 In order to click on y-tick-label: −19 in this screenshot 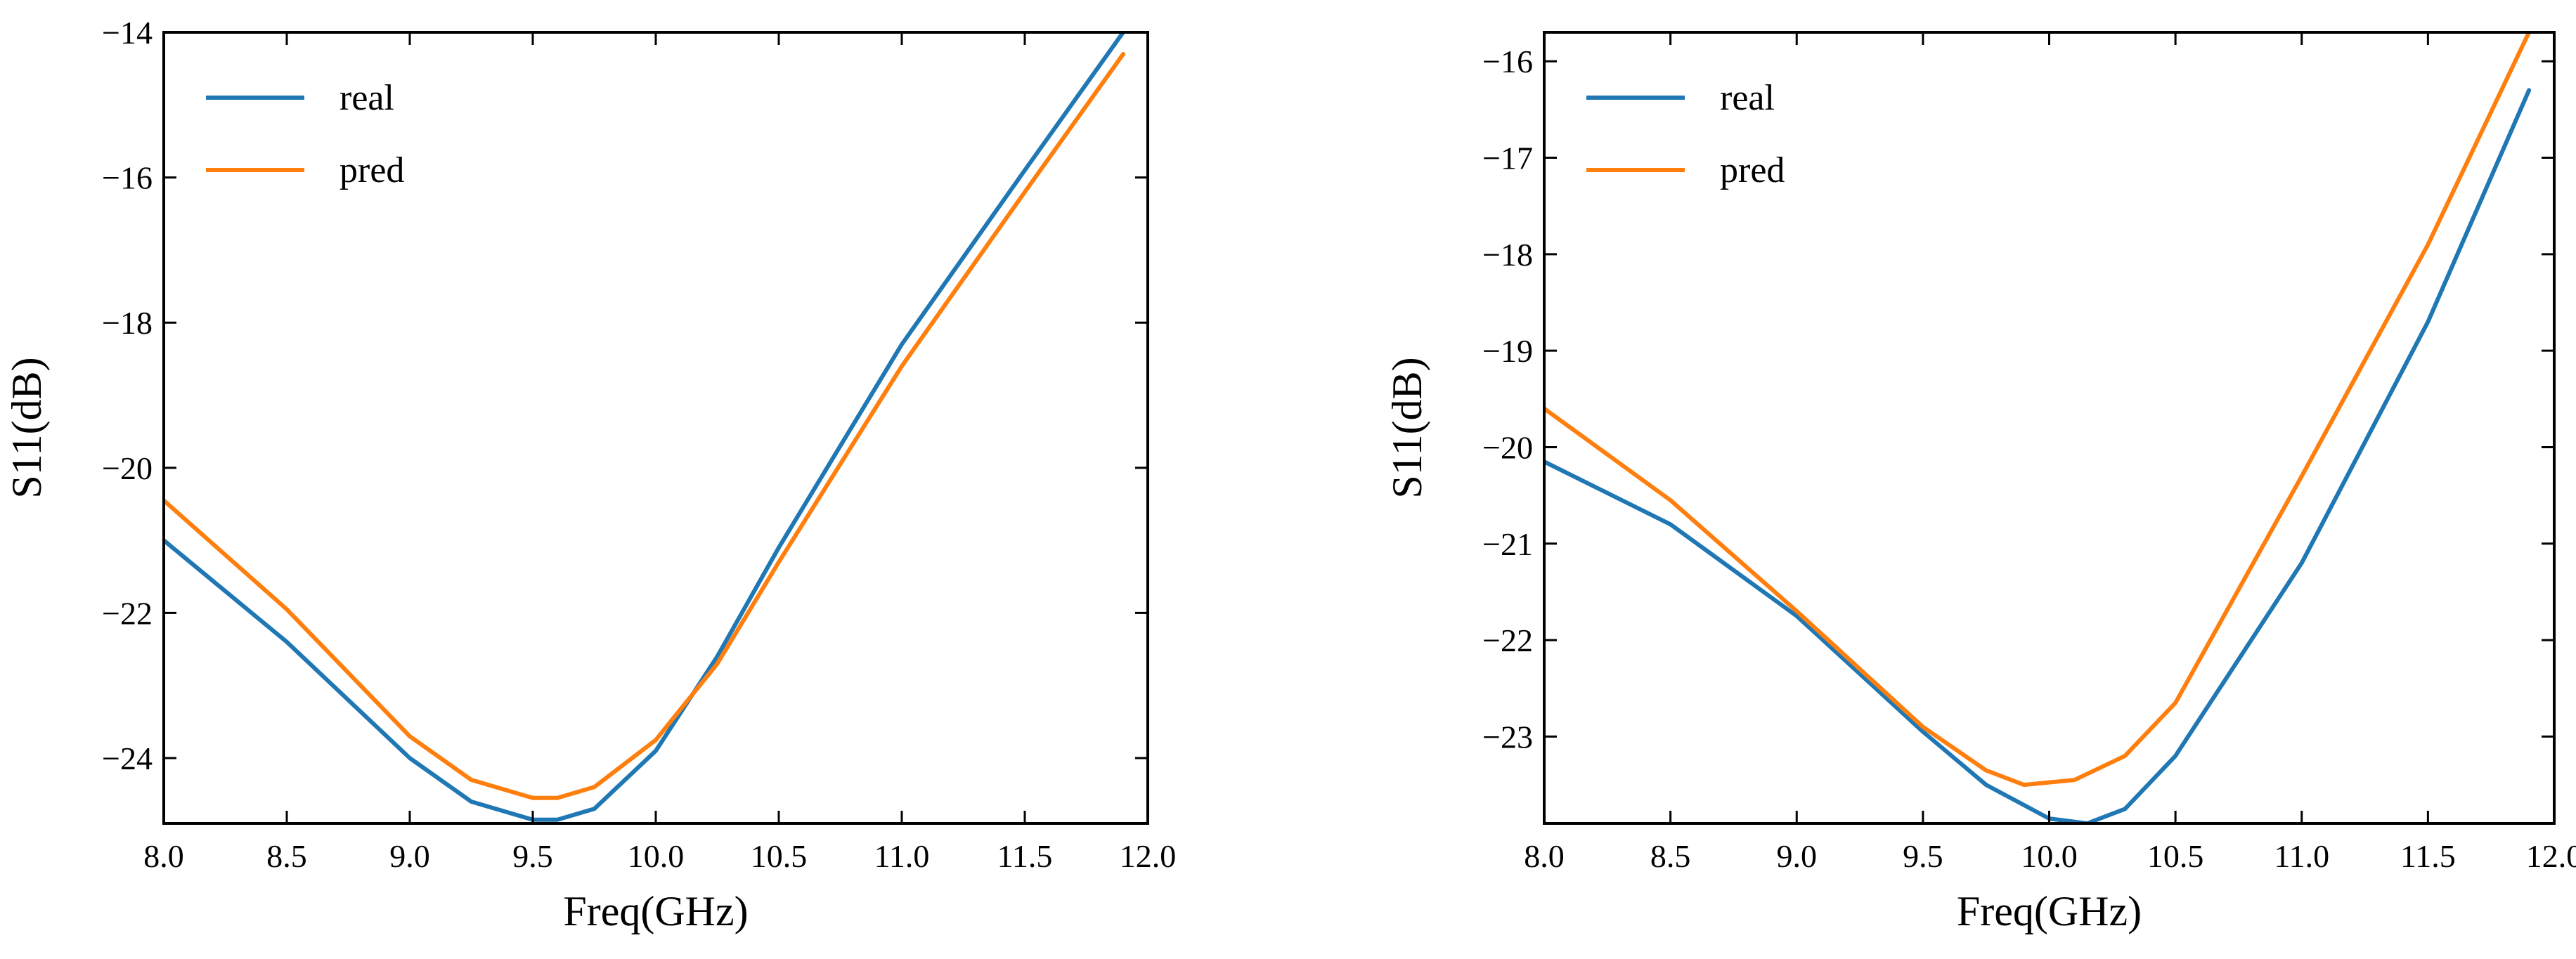, I will do `click(1507, 351)`.